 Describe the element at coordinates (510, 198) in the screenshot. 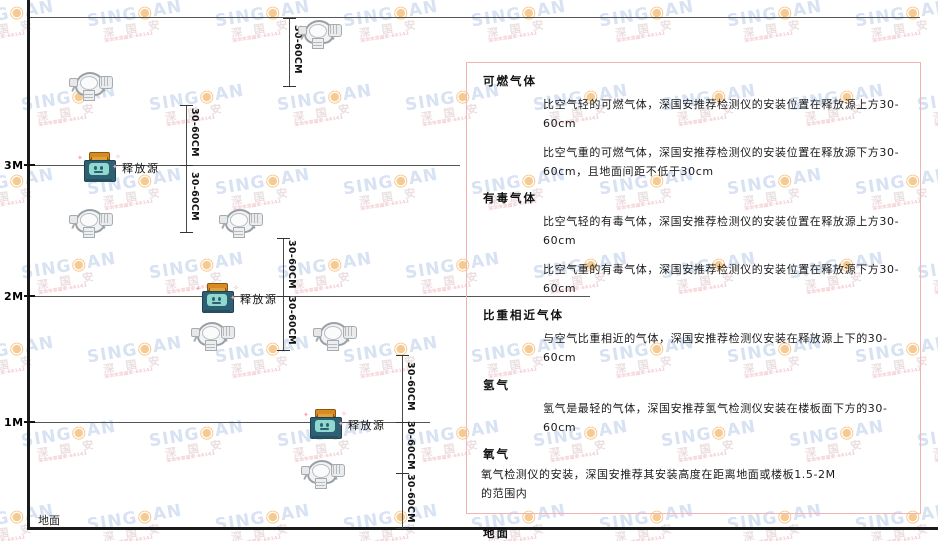

I see `panel-section-heading: 有毒气体` at that location.